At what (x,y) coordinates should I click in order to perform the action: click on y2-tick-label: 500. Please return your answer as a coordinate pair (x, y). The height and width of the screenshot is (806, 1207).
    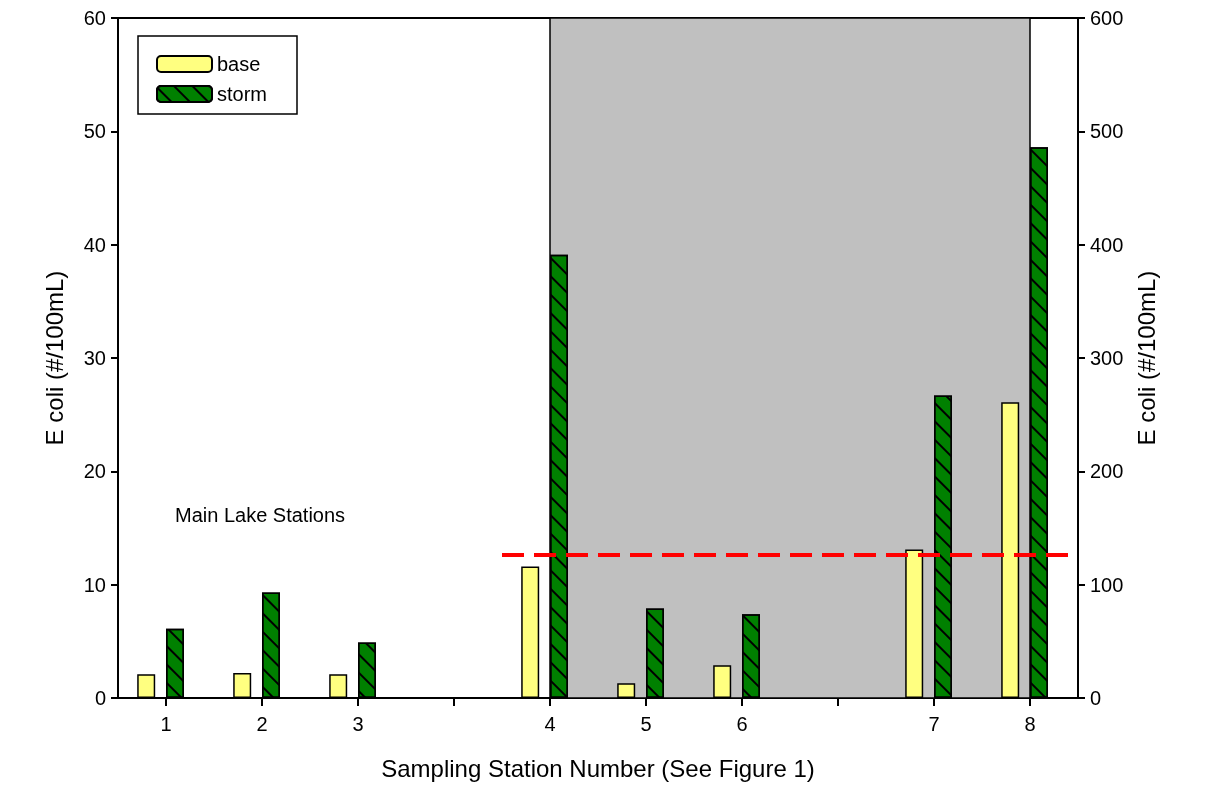
    Looking at the image, I should click on (1107, 131).